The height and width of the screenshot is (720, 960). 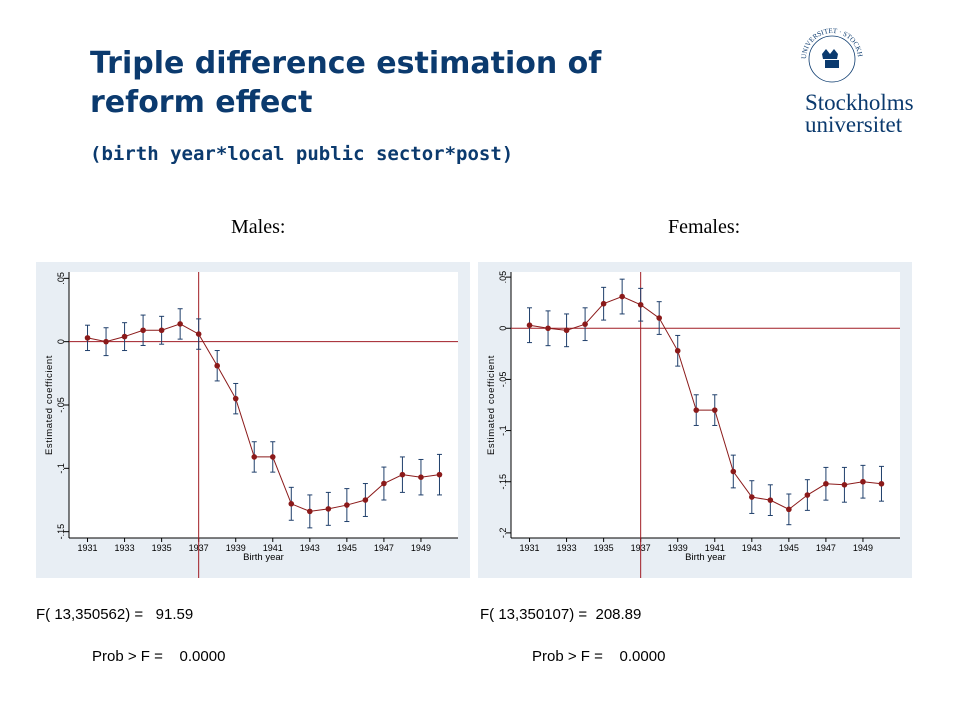 I want to click on females-f-statistic: F( 13,350107) = 208.89, so click(x=561, y=614).